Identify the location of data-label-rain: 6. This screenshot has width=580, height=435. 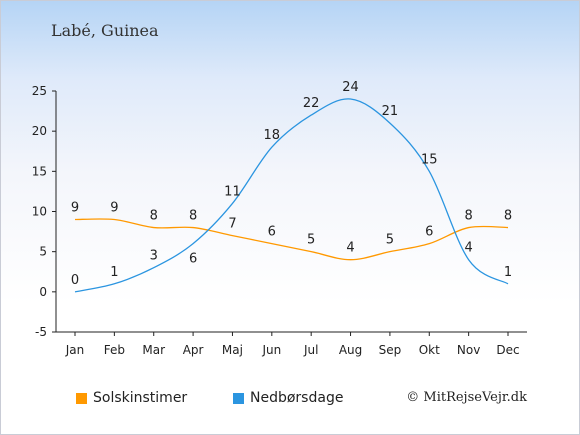
(193, 259).